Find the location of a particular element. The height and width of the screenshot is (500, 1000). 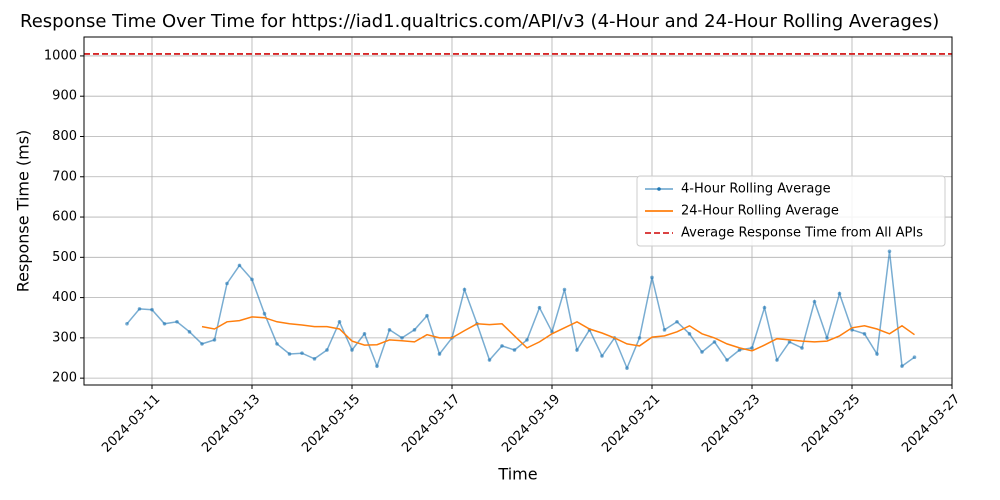

y-tick-label: 400 is located at coordinates (64, 297).